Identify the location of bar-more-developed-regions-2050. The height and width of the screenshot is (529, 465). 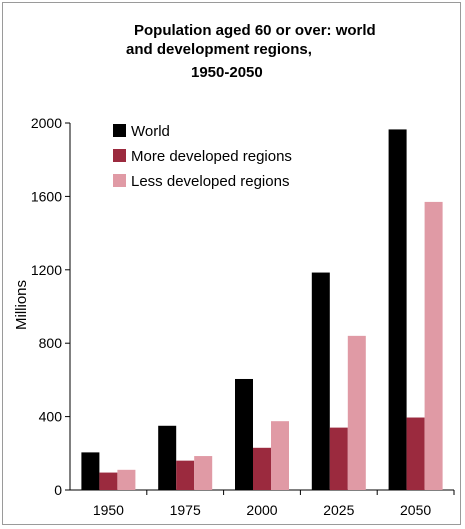
(415, 453).